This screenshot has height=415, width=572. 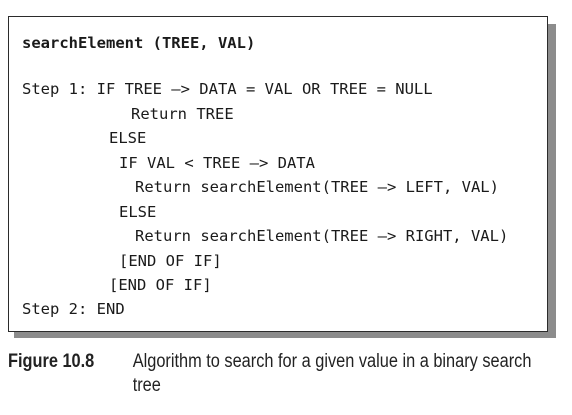 What do you see at coordinates (128, 138) in the screenshot?
I see `algorithm-line-else: ELSE` at bounding box center [128, 138].